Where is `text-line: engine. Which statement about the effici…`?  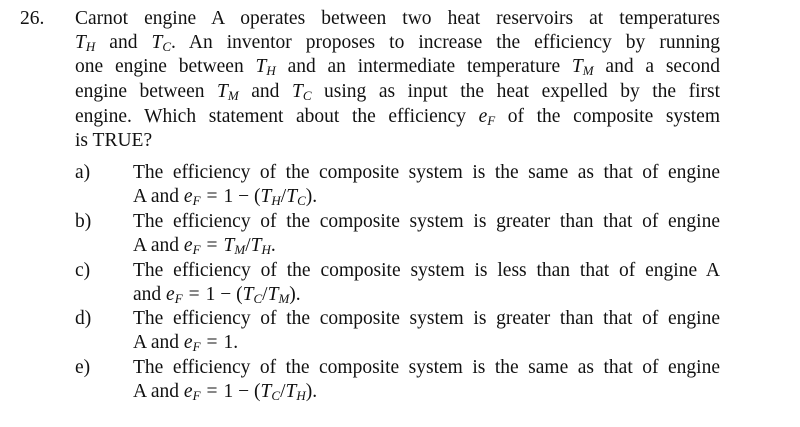 text-line: engine. Which statement about the effici… is located at coordinates (397, 117).